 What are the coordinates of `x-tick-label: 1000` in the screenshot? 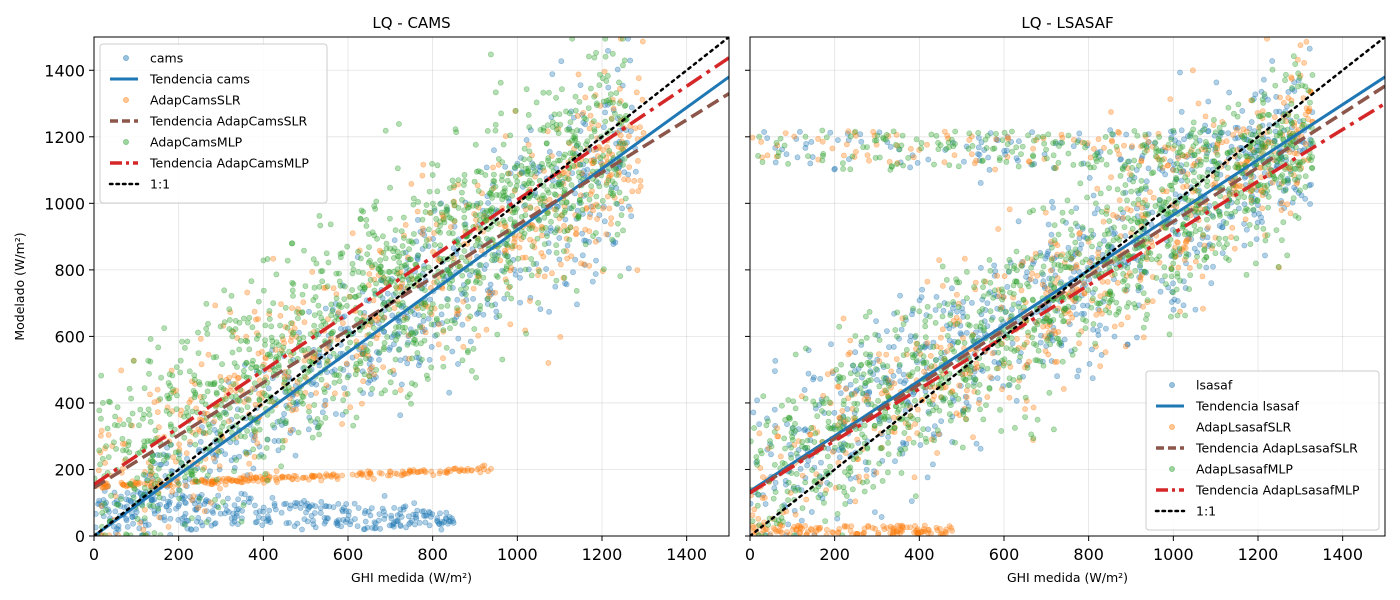 It's located at (517, 554).